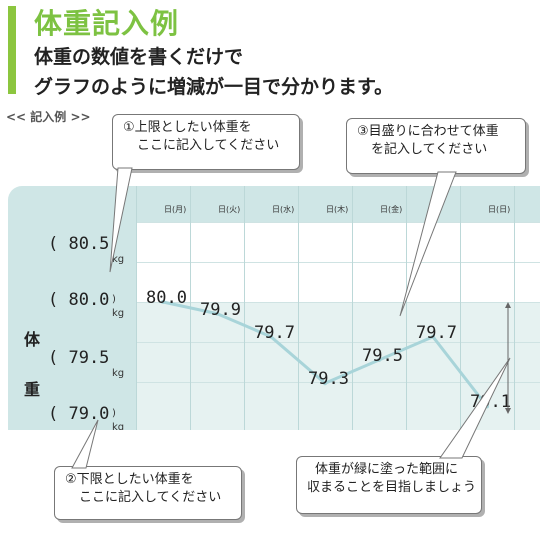  What do you see at coordinates (139, 57) in the screenshot?
I see `description-line-1: 体重の数値を書くだけで` at bounding box center [139, 57].